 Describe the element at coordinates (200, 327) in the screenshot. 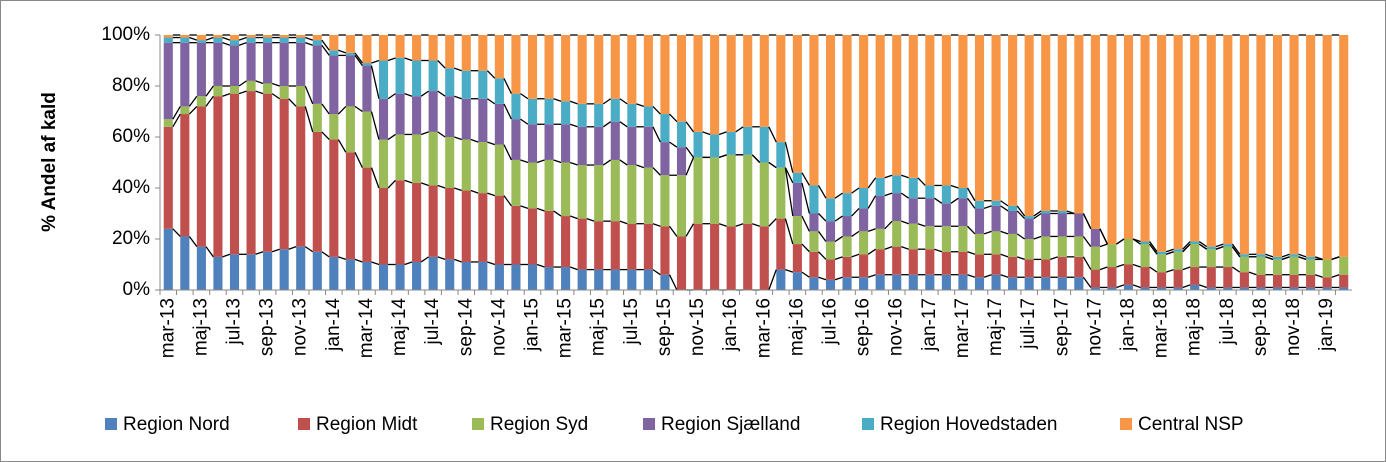

I see `x-tick-label: maj-13` at that location.